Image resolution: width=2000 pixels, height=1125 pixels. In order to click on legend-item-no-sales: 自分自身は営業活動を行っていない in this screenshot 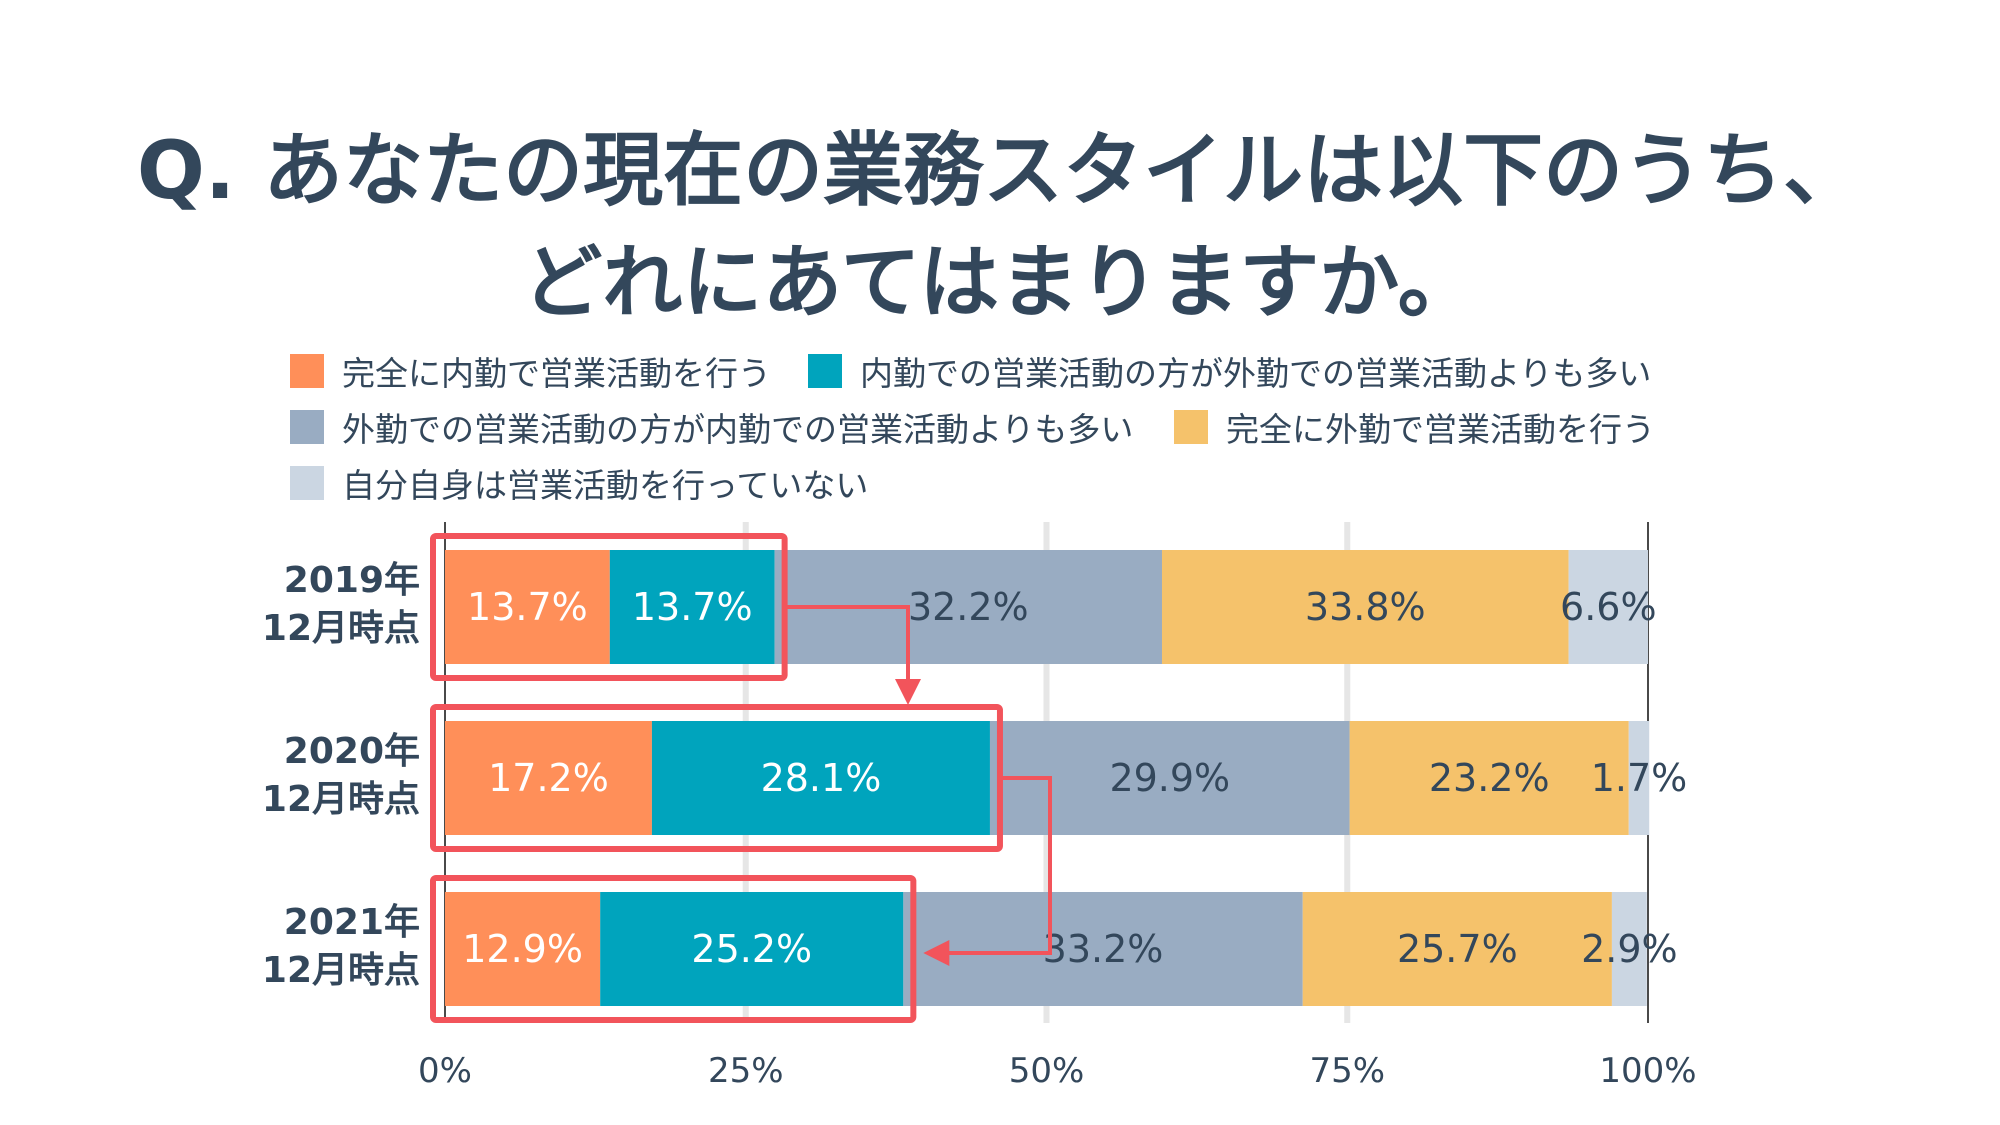, I will do `click(579, 483)`.